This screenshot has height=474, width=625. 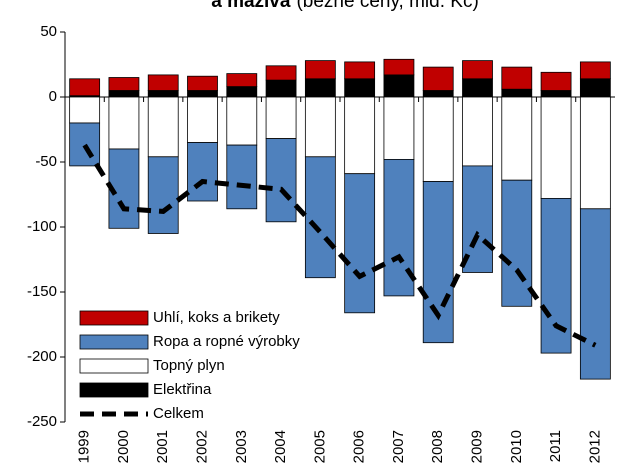 What do you see at coordinates (42, 421) in the screenshot?
I see `y-tick-label: -250` at bounding box center [42, 421].